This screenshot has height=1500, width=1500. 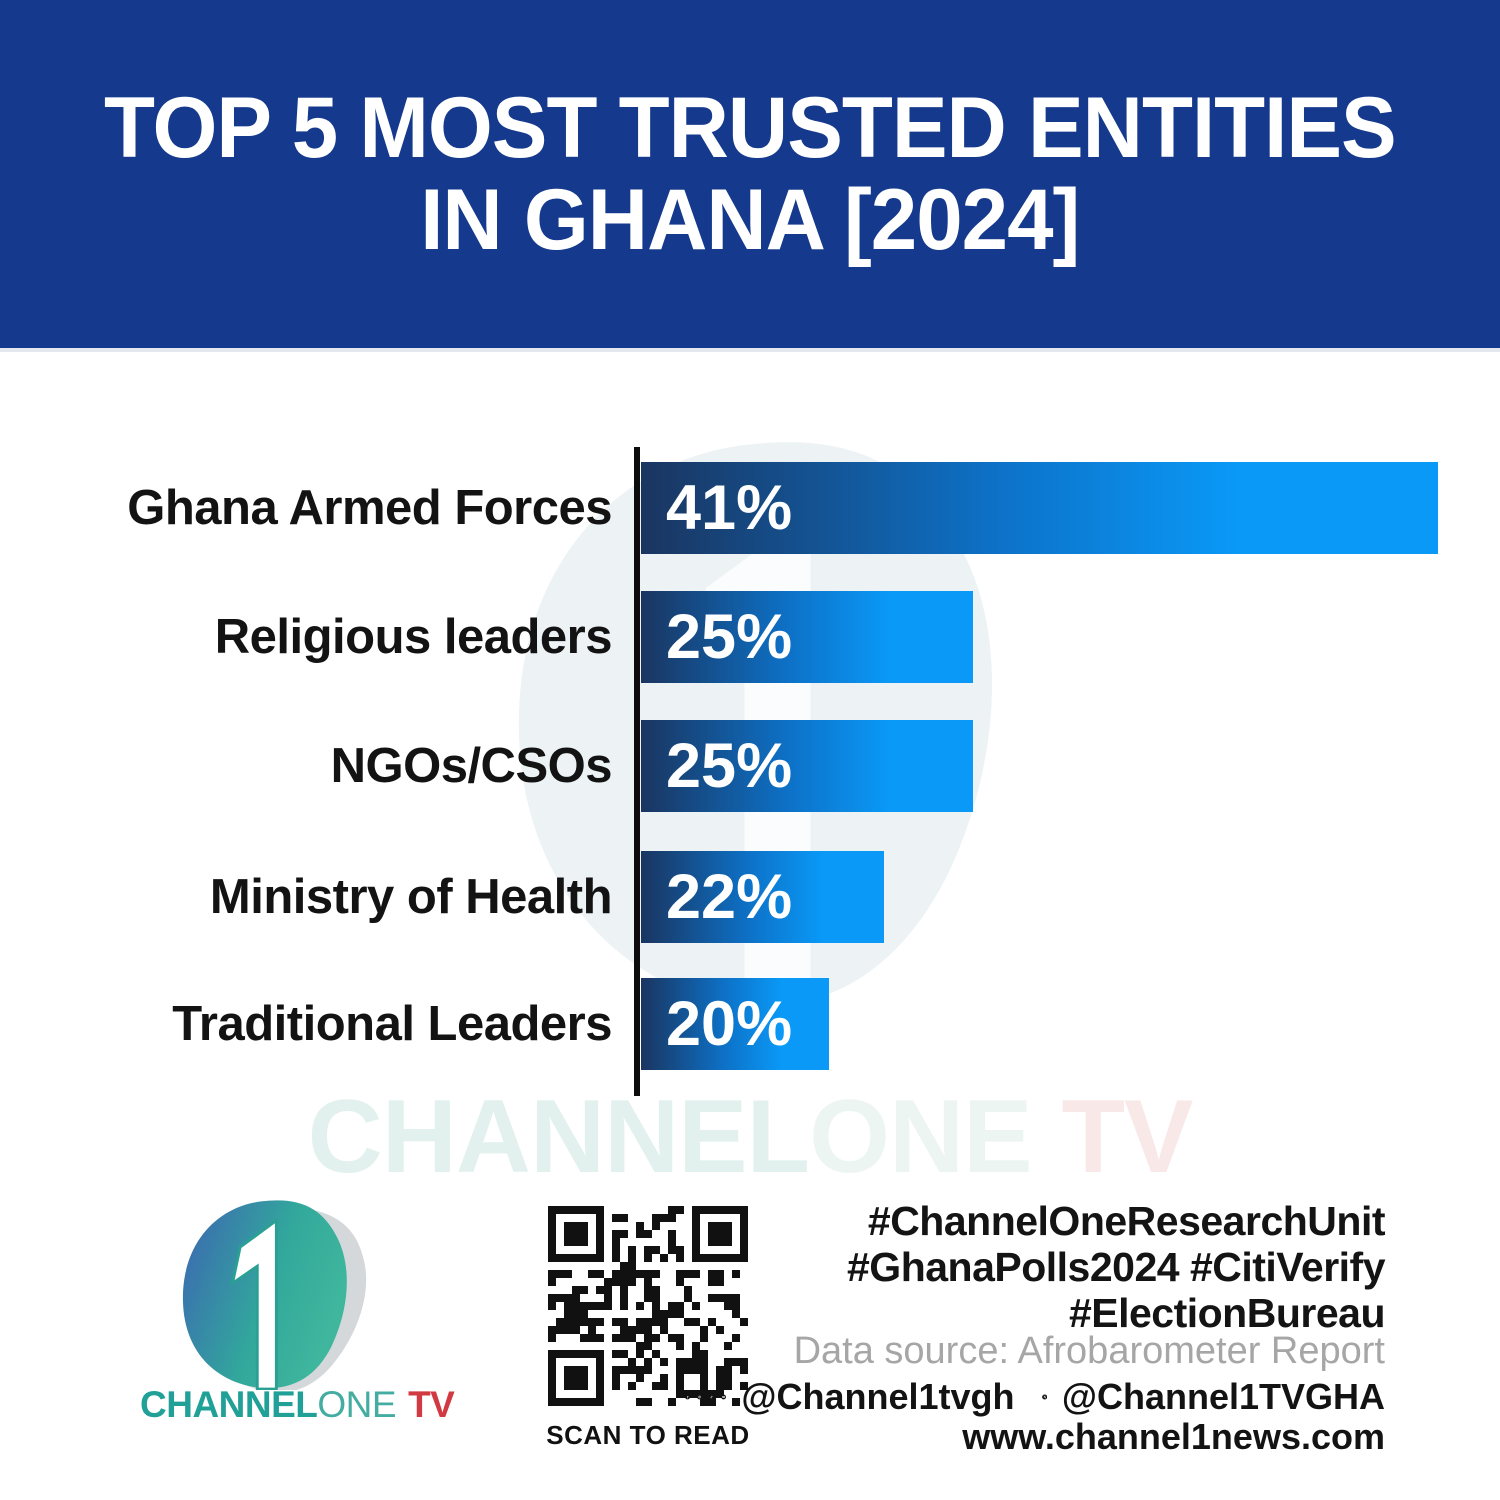 I want to click on bar-ngos-csos: 25%, so click(x=807, y=766).